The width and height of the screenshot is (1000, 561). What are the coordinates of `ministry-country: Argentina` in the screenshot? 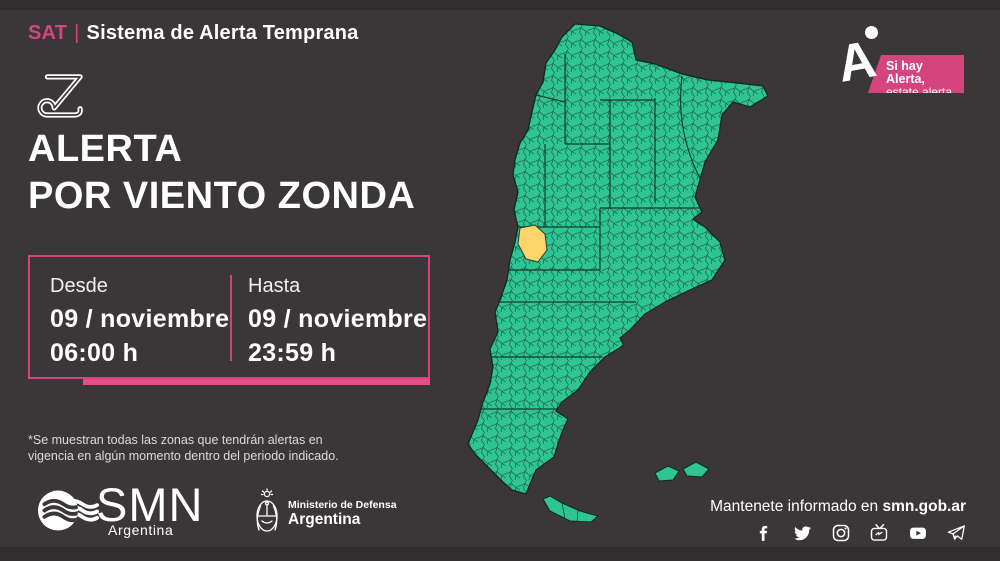 It's located at (324, 519).